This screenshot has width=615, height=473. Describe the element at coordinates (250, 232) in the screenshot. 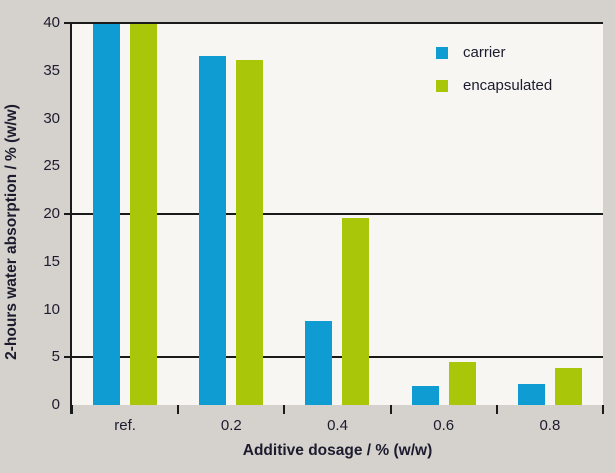

I see `encapsulated-bar-0.2` at that location.